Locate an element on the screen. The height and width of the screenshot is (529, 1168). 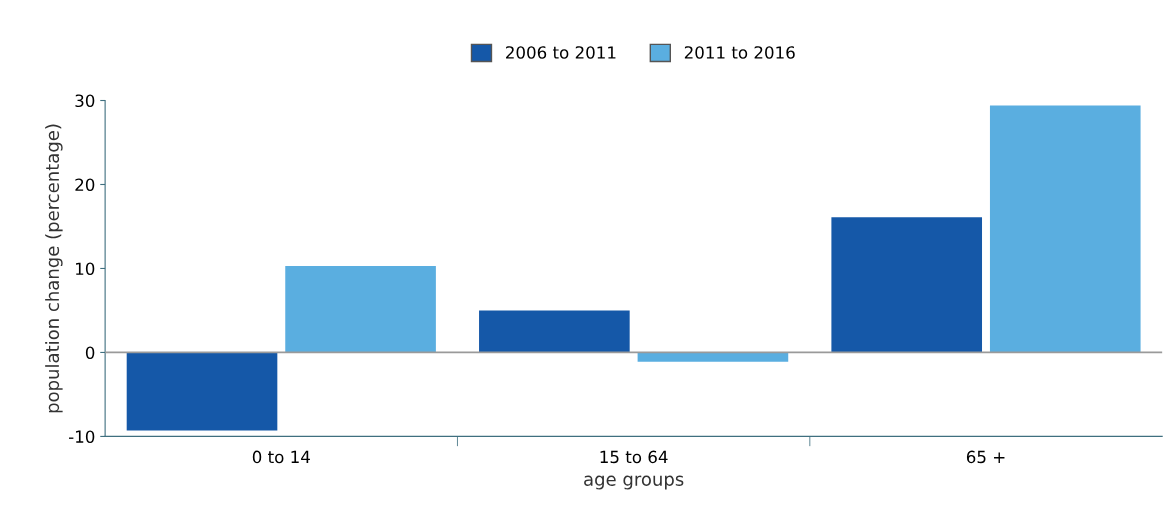
x-axis-title: age groups is located at coordinates (634, 482).